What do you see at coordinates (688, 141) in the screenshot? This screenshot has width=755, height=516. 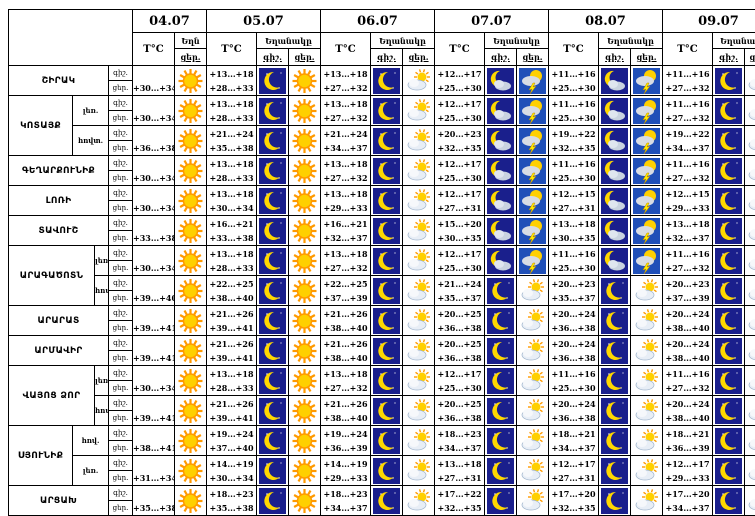 I see `temp-cell: +19...+22+34...+37` at bounding box center [688, 141].